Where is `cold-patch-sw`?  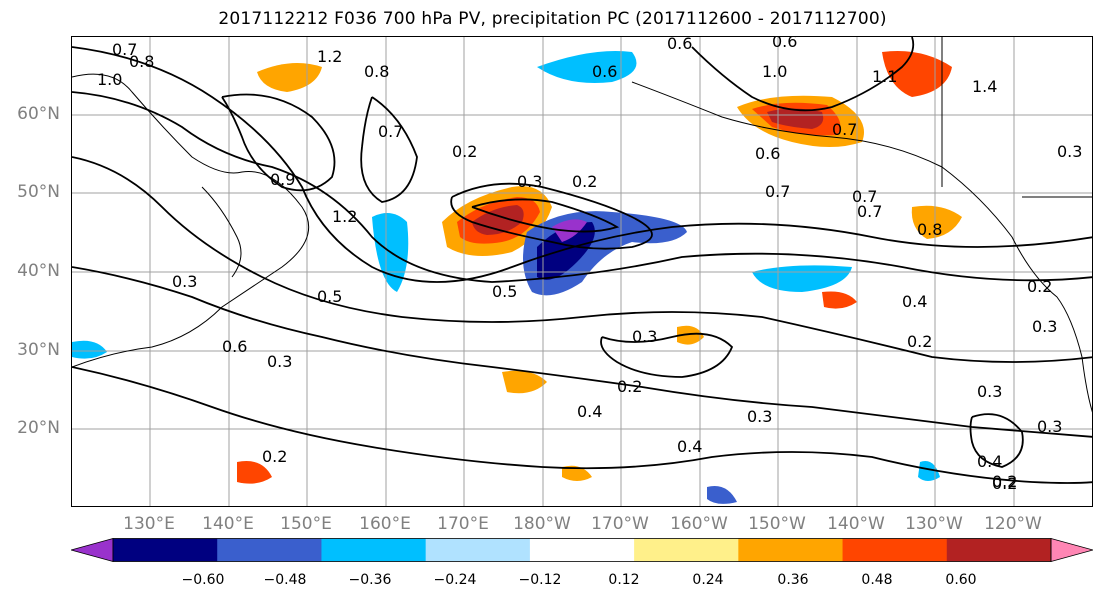
cold-patch-sw is located at coordinates (89, 349).